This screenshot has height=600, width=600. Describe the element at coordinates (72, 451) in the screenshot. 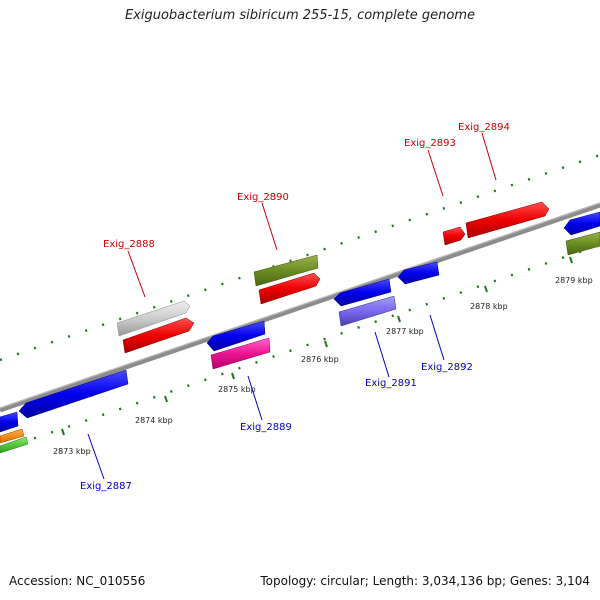

I see `ruler-label-2873: 2873 kbp` at that location.